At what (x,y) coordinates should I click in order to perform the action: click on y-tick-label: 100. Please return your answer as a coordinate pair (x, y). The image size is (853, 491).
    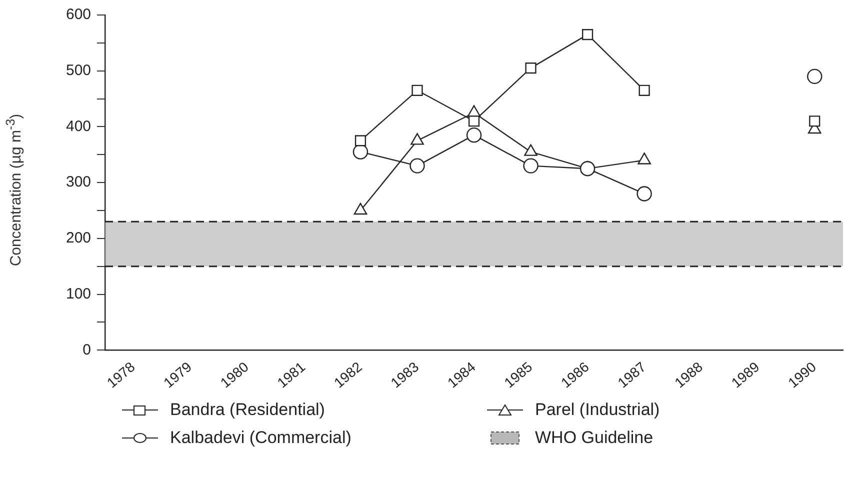
    Looking at the image, I should click on (79, 293).